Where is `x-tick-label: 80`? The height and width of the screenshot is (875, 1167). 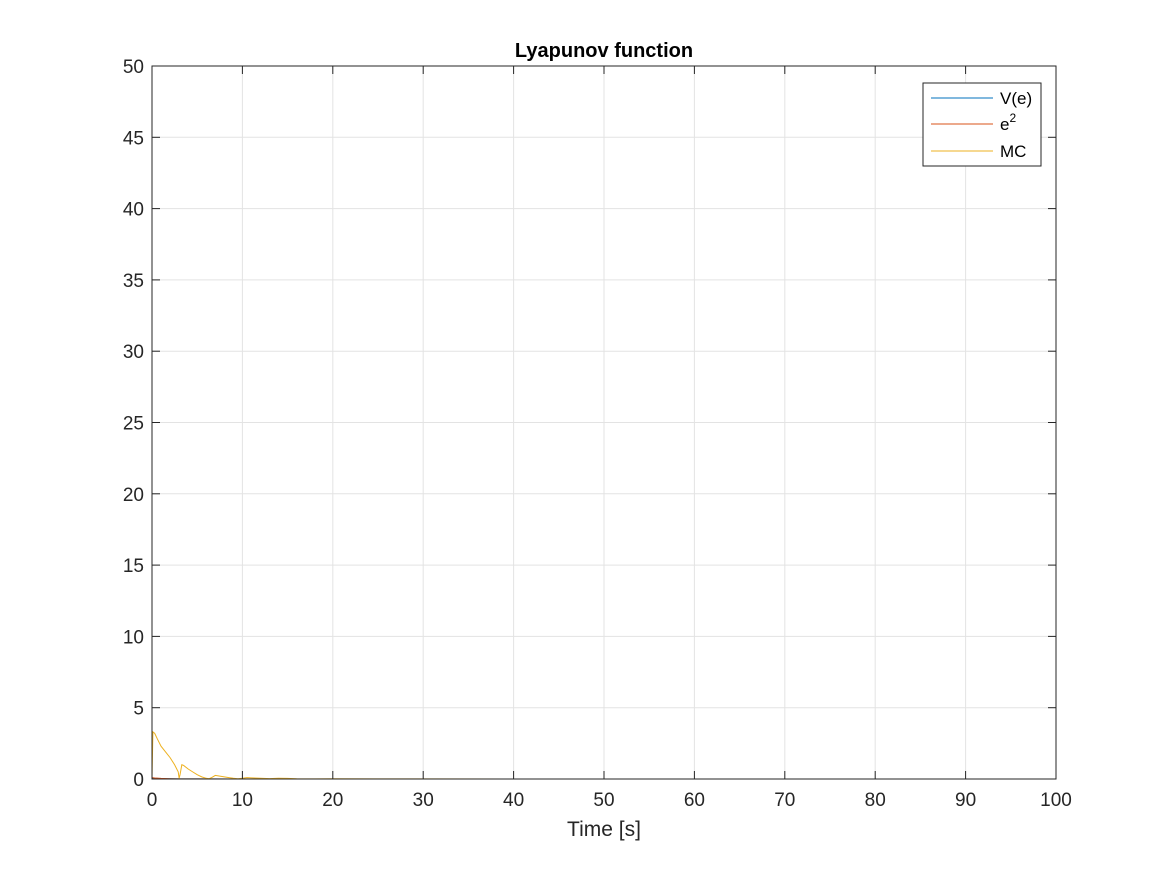
x-tick-label: 80 is located at coordinates (875, 800).